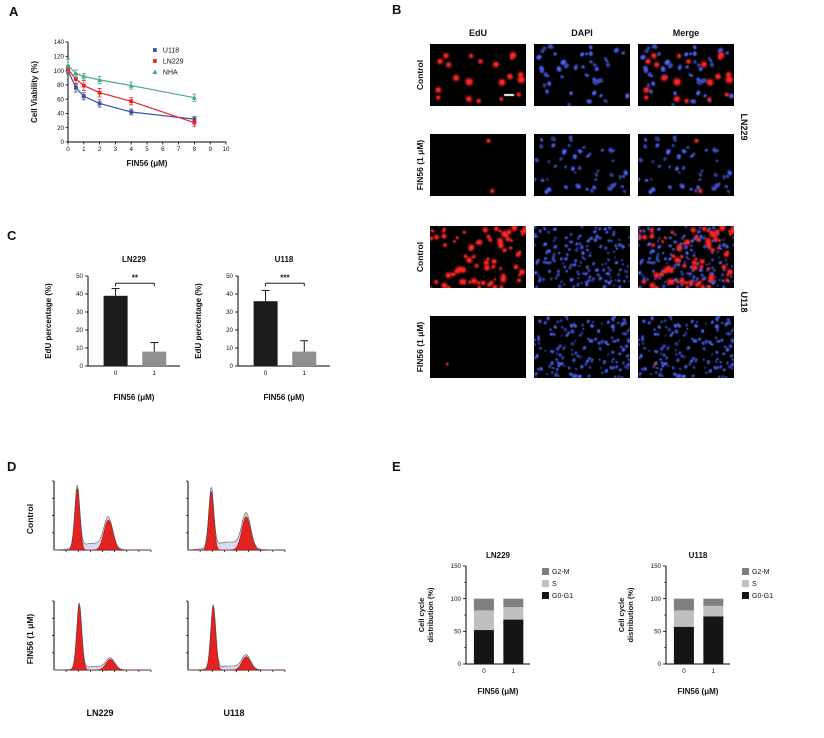 The width and height of the screenshot is (824, 738). Describe the element at coordinates (478, 347) in the screenshot. I see `micro-u118-fin56-edu` at that location.